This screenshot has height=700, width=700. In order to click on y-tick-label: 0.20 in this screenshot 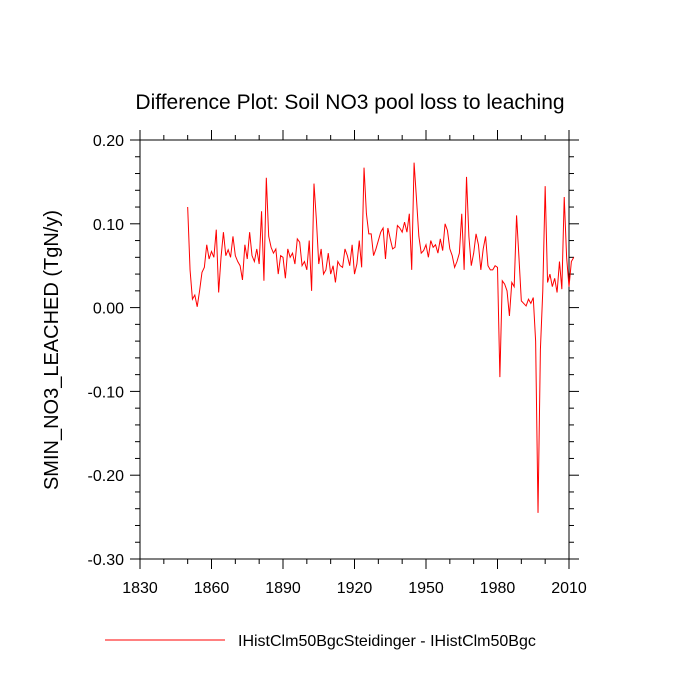, I will do `click(108, 141)`.